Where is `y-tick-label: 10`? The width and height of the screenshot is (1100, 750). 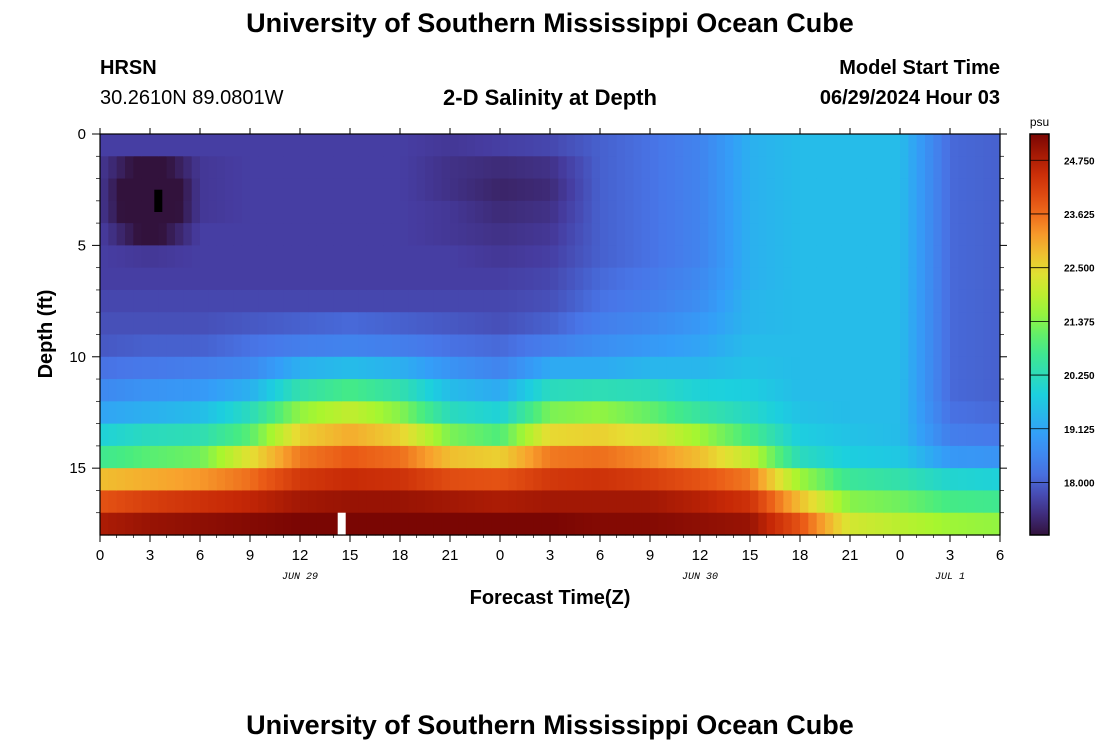 y-tick-label: 10 is located at coordinates (77, 357).